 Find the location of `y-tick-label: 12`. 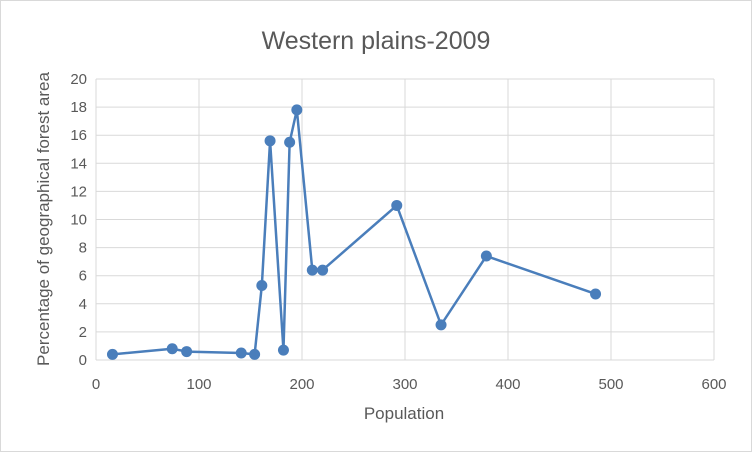

y-tick-label: 12 is located at coordinates (78, 191).